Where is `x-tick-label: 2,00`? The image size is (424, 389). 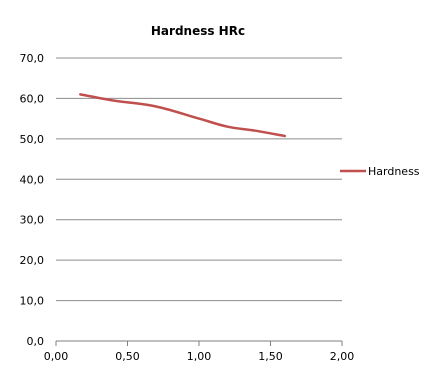
x-tick-label: 2,00 is located at coordinates (342, 356).